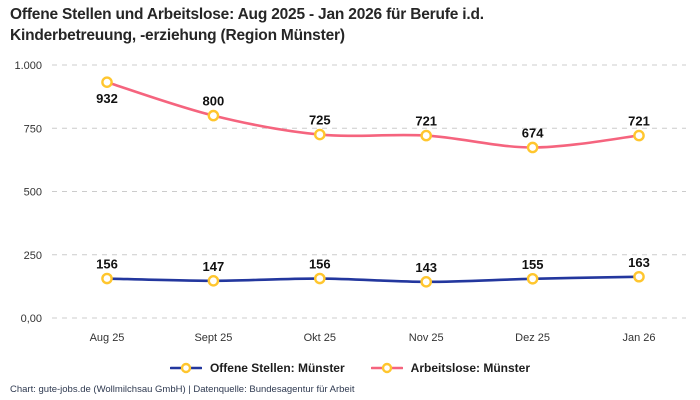 Image resolution: width=700 pixels, height=400 pixels. What do you see at coordinates (386, 368) in the screenshot?
I see `arbeitslose-swatch-icon` at bounding box center [386, 368].